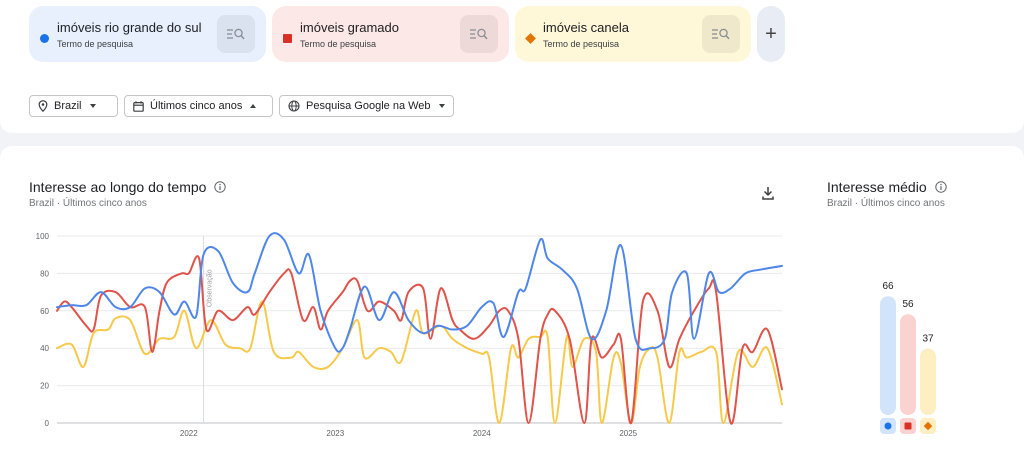 This screenshot has width=1024, height=465. I want to click on search-property-filter-label: Pesquisa Google na Web, so click(368, 106).